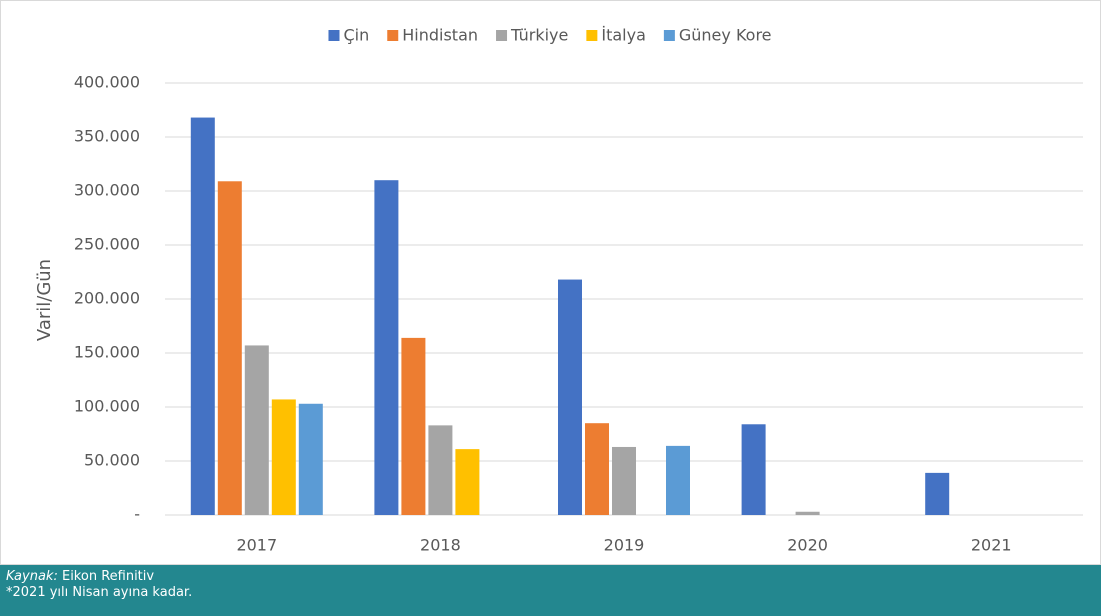  I want to click on x-tick-label: 2018, so click(440, 545).